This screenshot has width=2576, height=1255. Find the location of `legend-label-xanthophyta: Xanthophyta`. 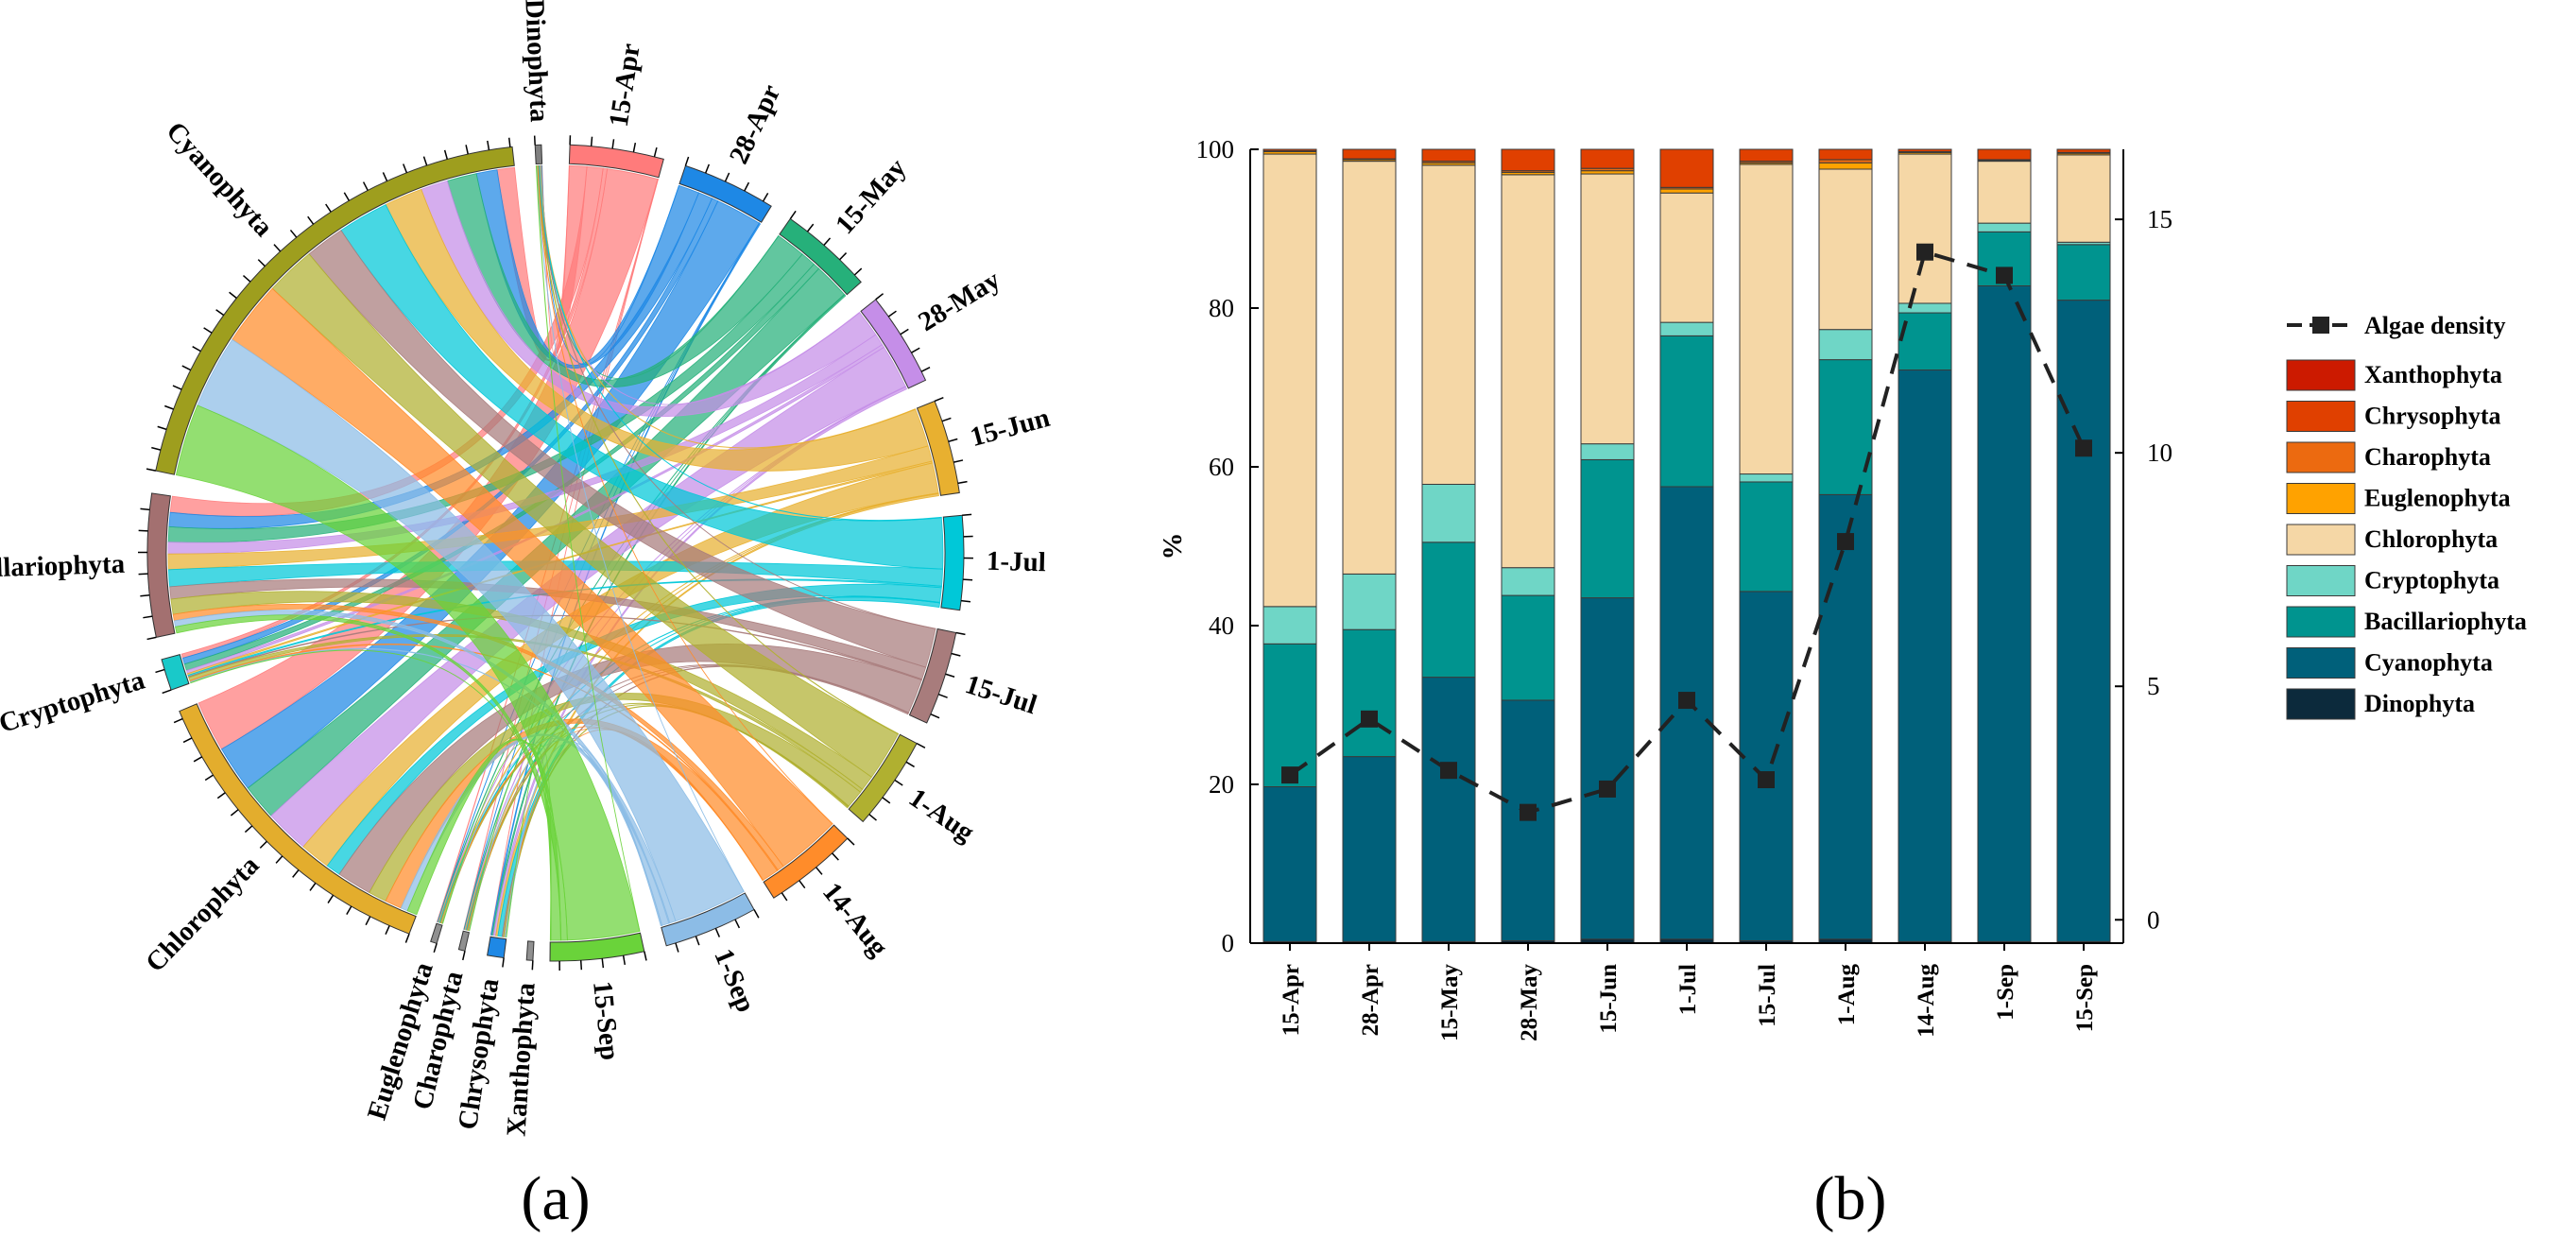

legend-label-xanthophyta: Xanthophyta is located at coordinates (2433, 374).